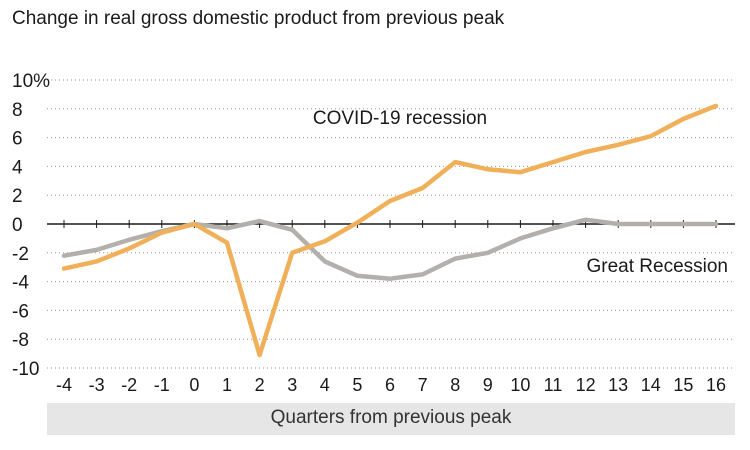  I want to click on y-tick-label: 4, so click(17, 167).